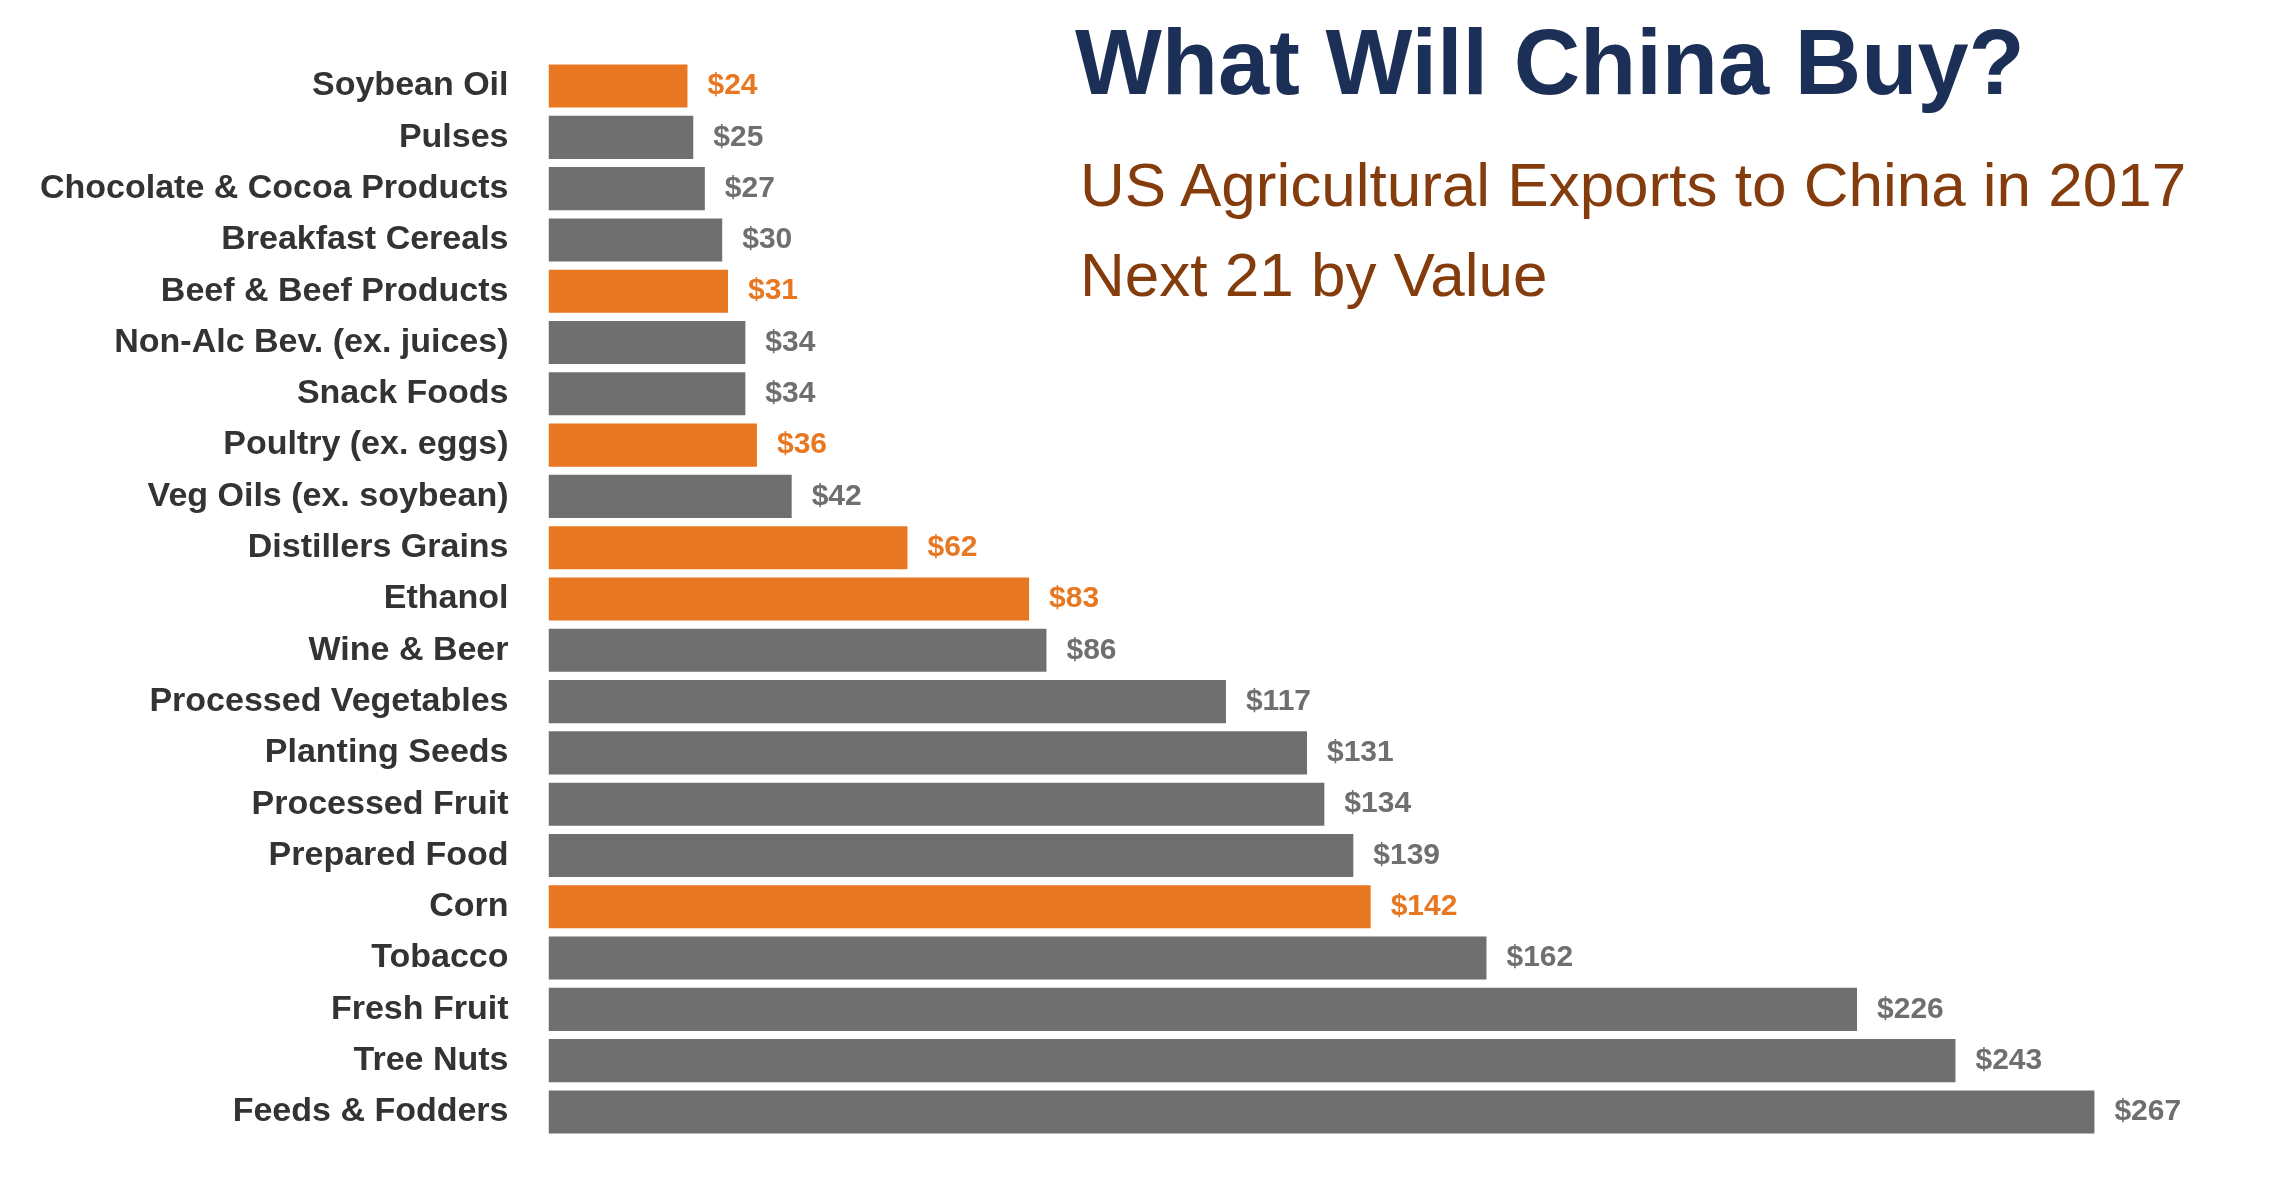 The height and width of the screenshot is (1198, 2269). What do you see at coordinates (446, 596) in the screenshot?
I see `y-tick-label: Ethanol` at bounding box center [446, 596].